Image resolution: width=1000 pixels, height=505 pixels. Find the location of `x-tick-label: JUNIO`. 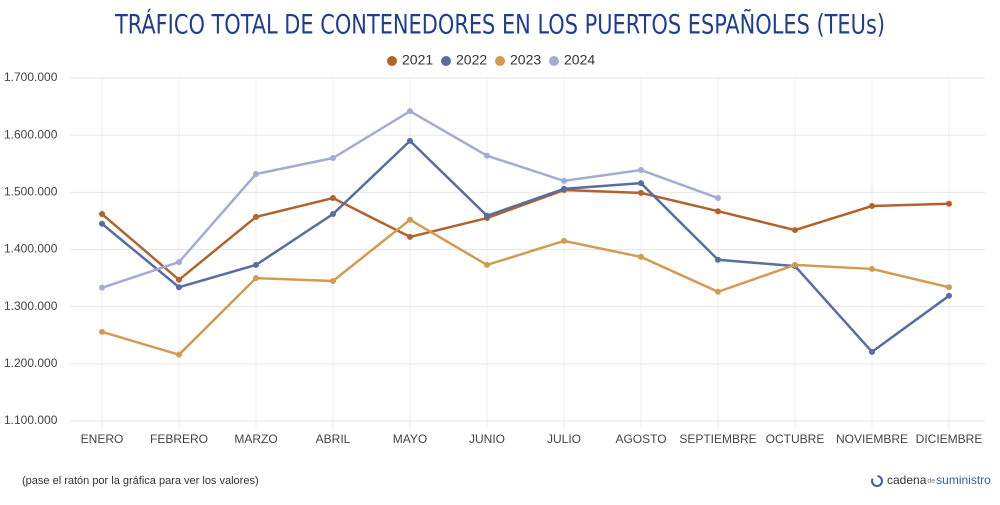

x-tick-label: JUNIO is located at coordinates (487, 439).